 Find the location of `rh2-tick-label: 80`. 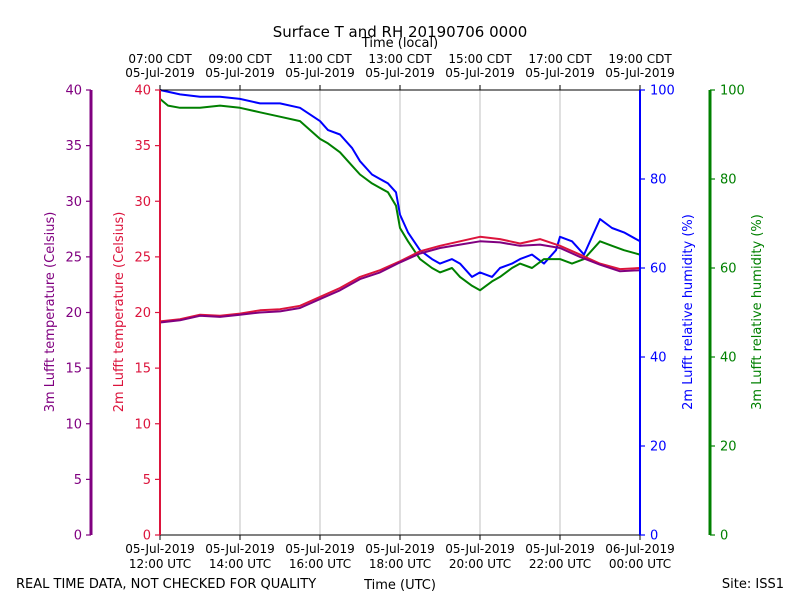

rh2-tick-label: 80 is located at coordinates (658, 180).